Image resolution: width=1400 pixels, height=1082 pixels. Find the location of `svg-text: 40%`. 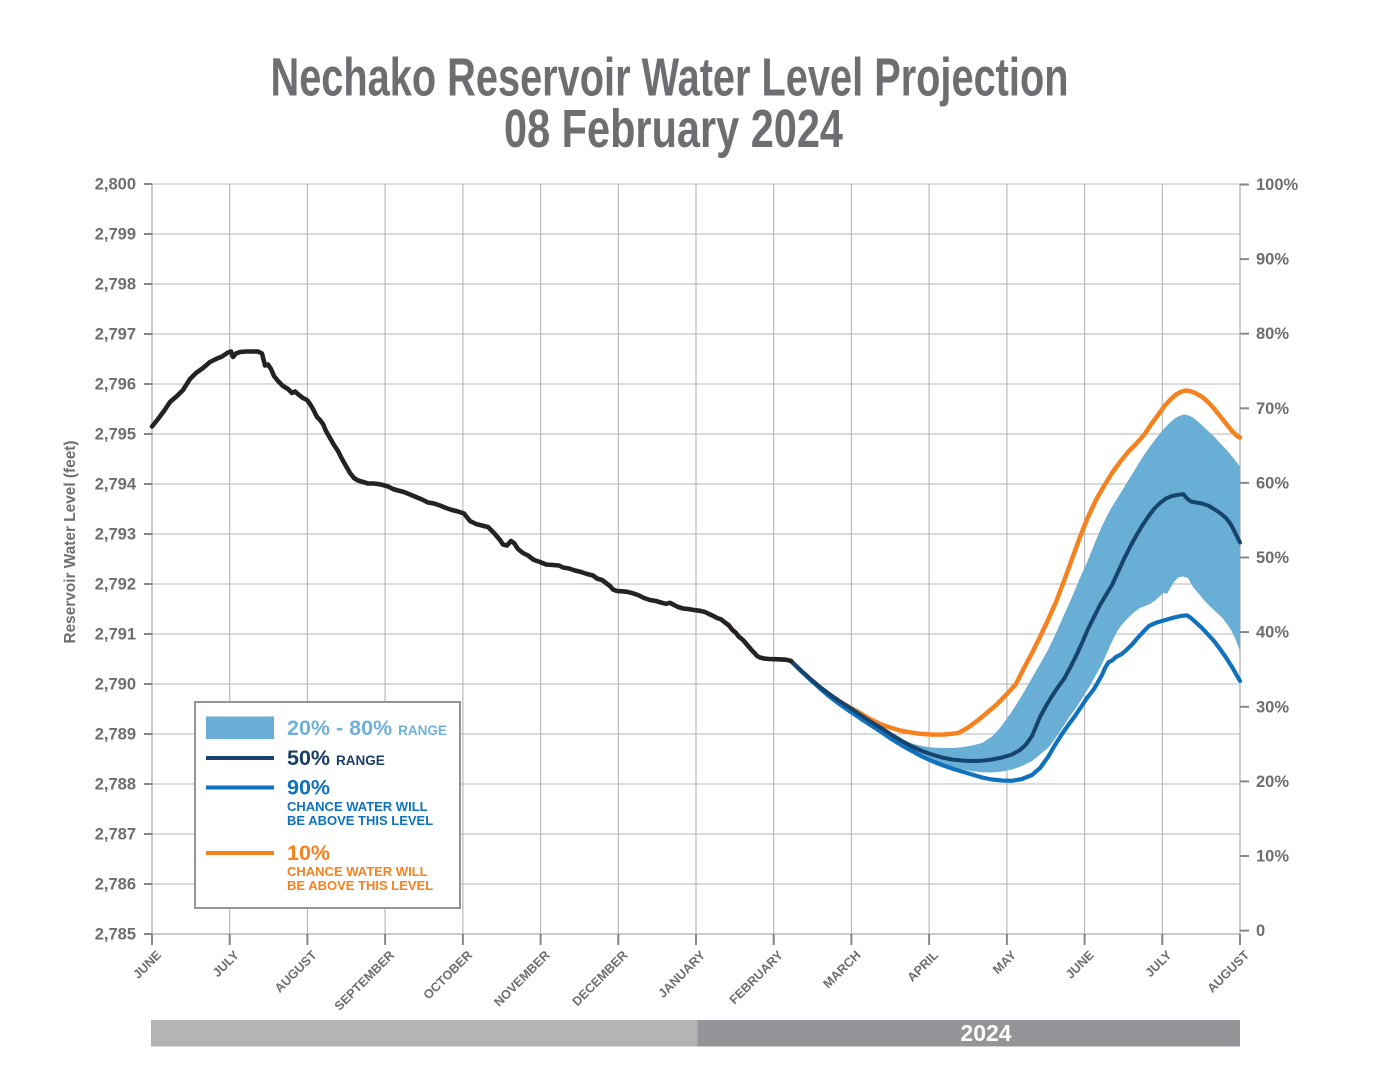

svg-text: 40% is located at coordinates (1272, 633).